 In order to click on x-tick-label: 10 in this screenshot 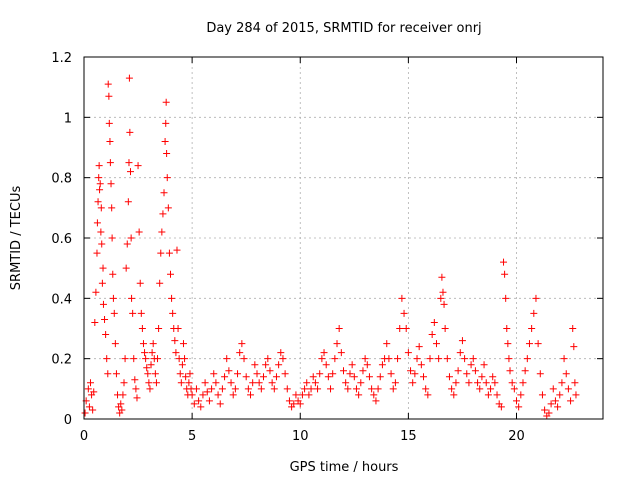, I will do `click(300, 436)`.